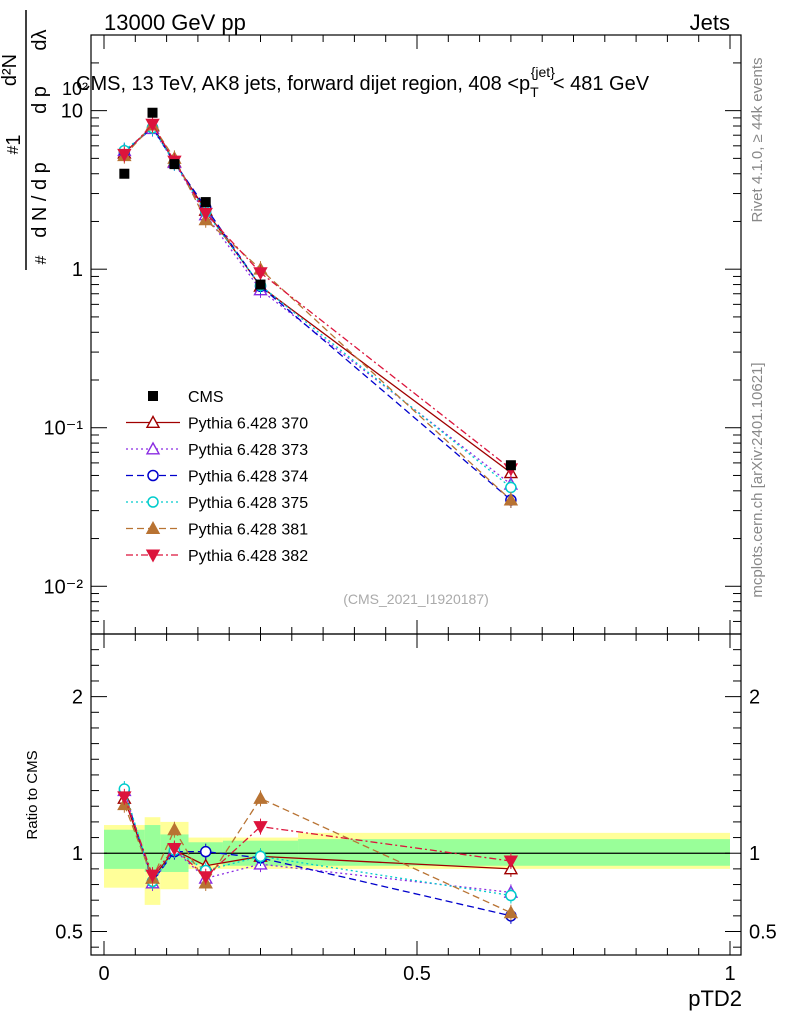 This screenshot has height=1024, width=786. Describe the element at coordinates (75, 89) in the screenshot. I see `main-y-tick-label: 10²` at that location.